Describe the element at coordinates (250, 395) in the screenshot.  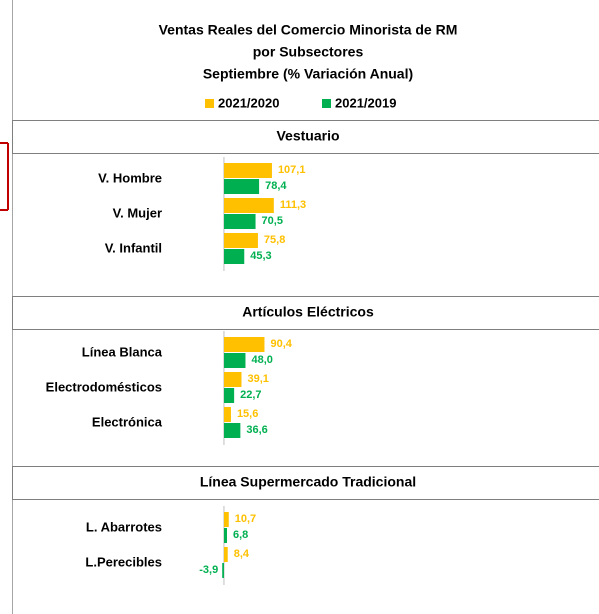
I see `value-label: 22,7` at that location.